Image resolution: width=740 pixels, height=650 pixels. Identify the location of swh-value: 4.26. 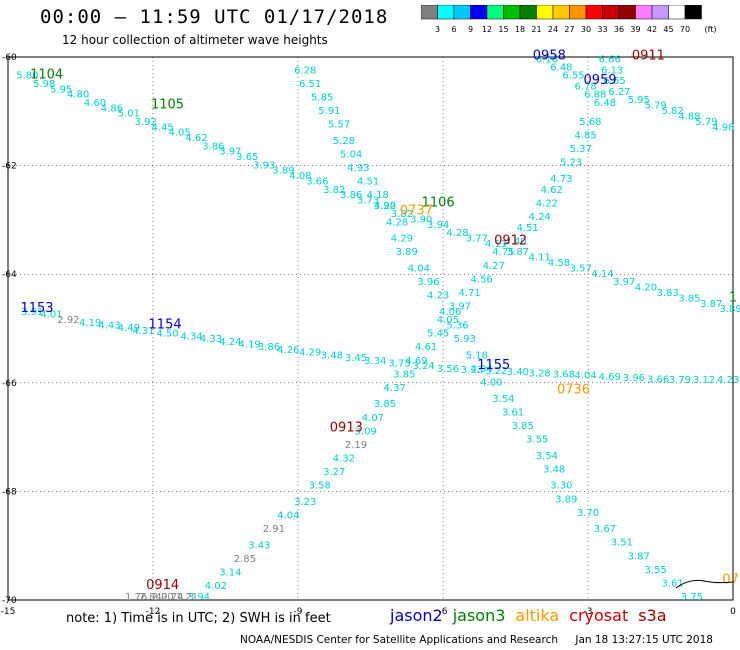
(288, 350).